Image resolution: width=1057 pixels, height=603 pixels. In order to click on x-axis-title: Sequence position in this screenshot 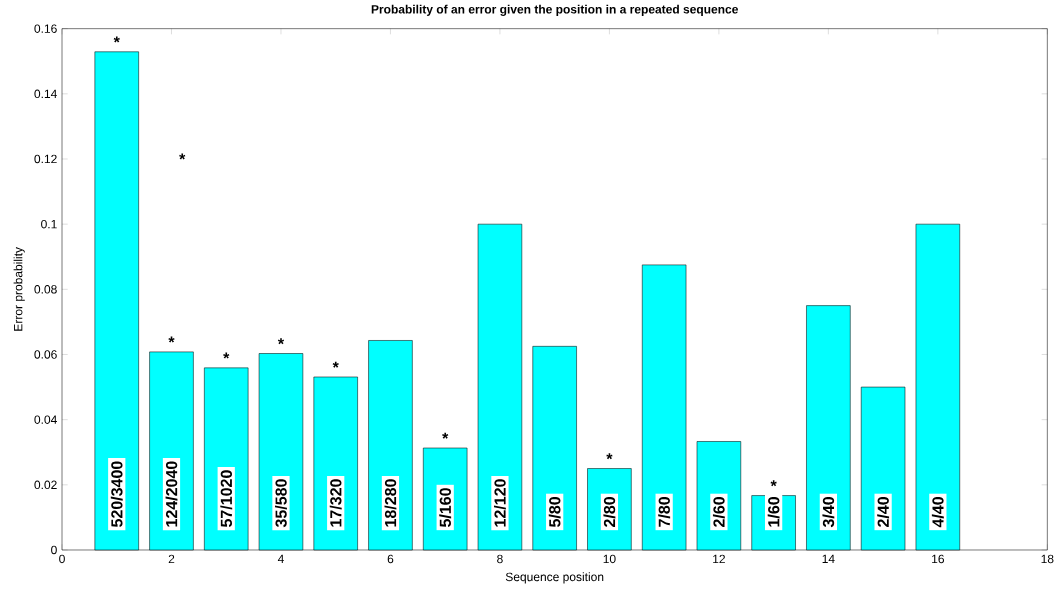, I will do `click(554, 578)`.